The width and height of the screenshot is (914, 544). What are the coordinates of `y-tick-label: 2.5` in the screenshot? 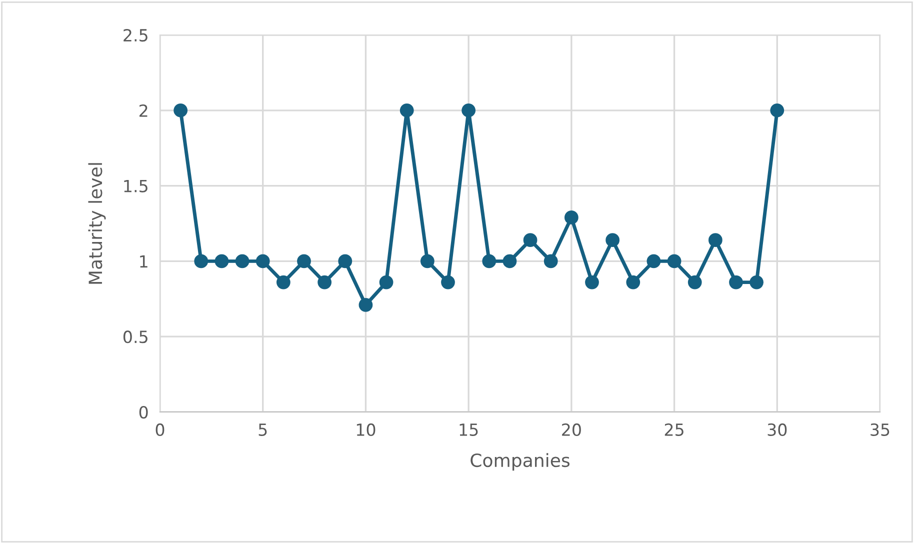 It's located at (136, 35).